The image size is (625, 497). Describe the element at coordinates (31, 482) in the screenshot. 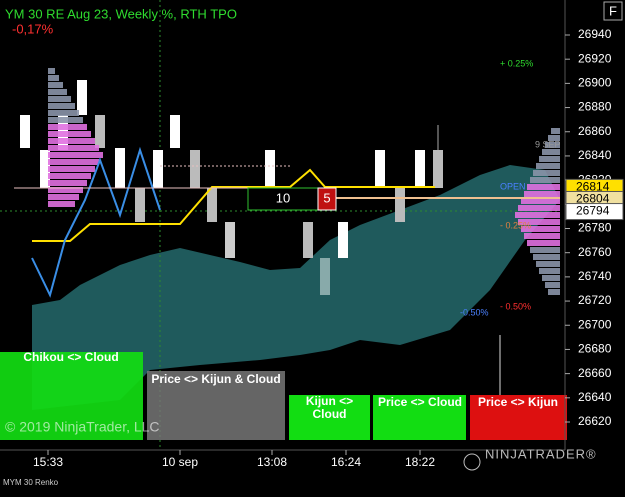

I see `instrument: MYM 30 Renko` at that location.